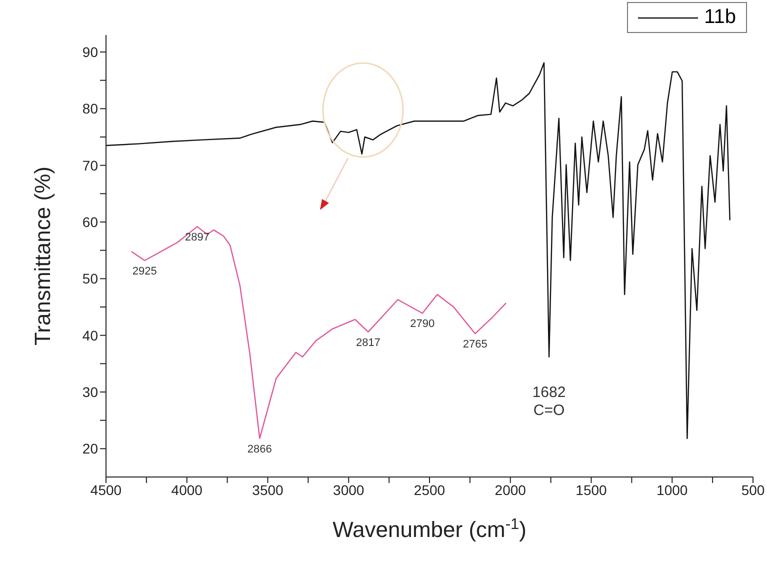  Describe the element at coordinates (592, 490) in the screenshot. I see `x-tick-label: 1500` at that location.